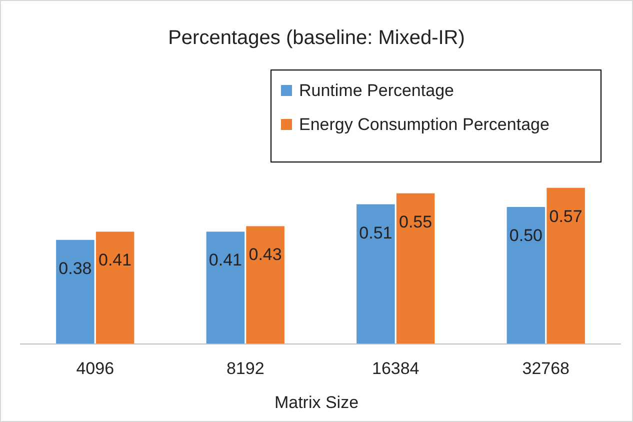 This screenshot has width=633, height=422. Describe the element at coordinates (424, 124) in the screenshot. I see `legend-label: Energy Consumption Percentage` at that location.